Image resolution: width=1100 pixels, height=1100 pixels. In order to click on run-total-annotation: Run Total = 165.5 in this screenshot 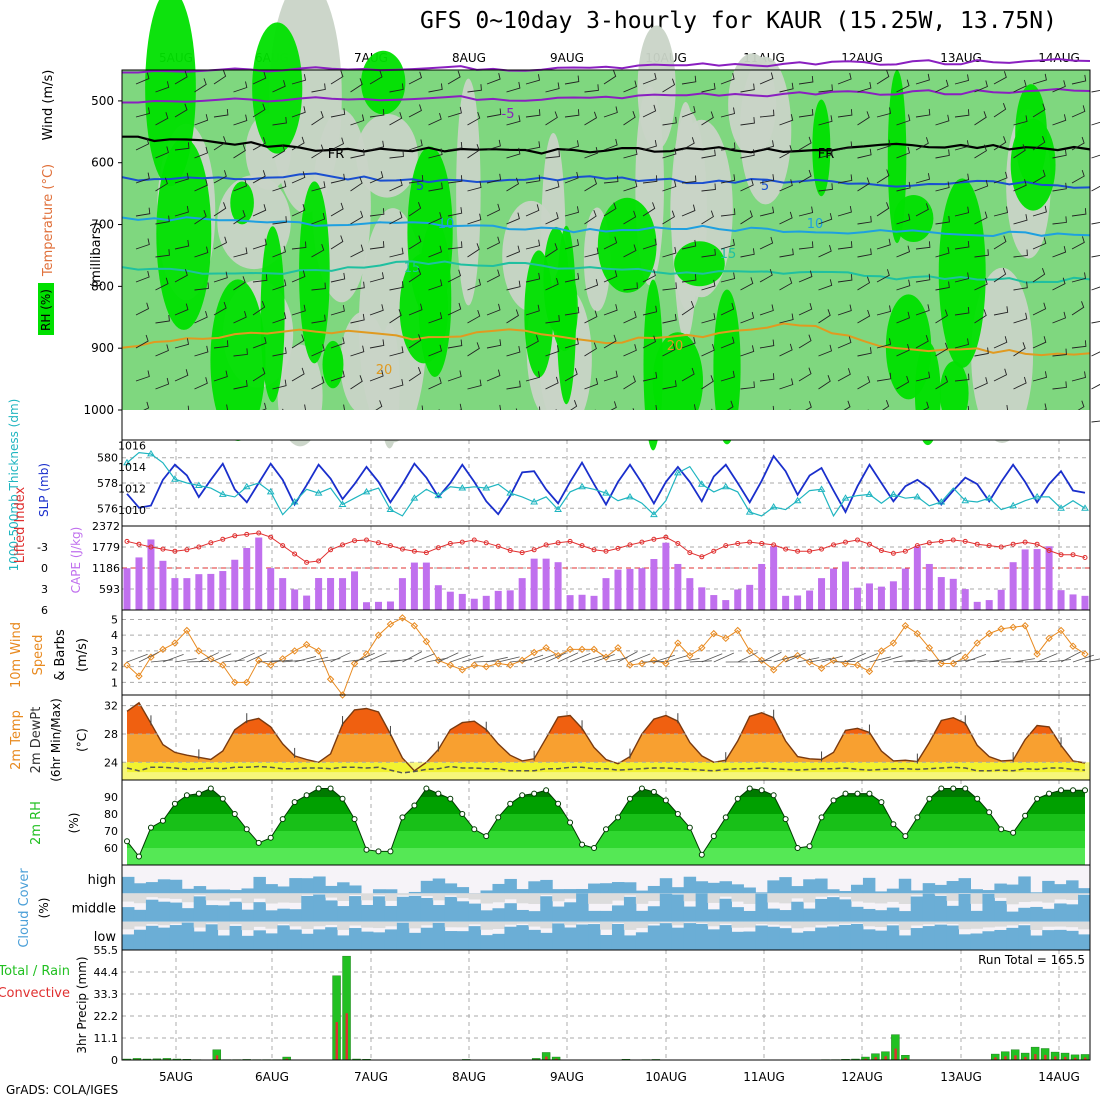, I will do `click(1031, 960)`.